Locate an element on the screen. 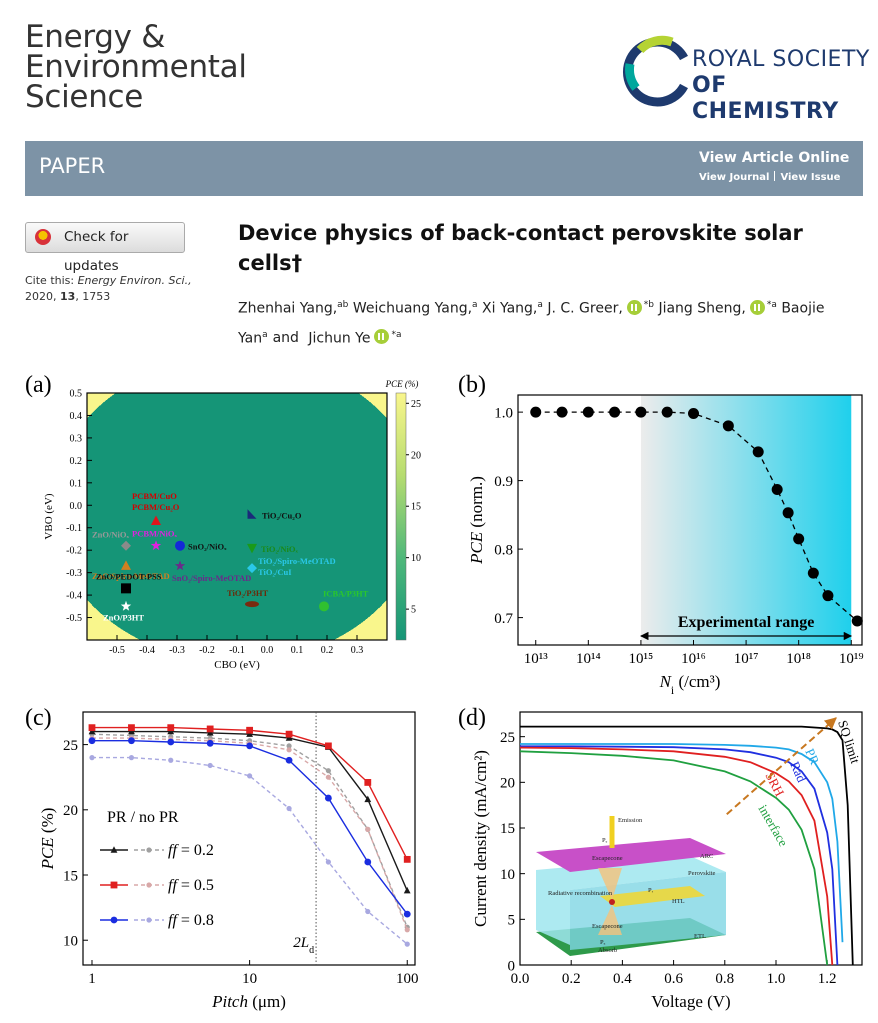 The width and height of the screenshot is (878, 1023). journal-line: Energy & is located at coordinates (95, 37).